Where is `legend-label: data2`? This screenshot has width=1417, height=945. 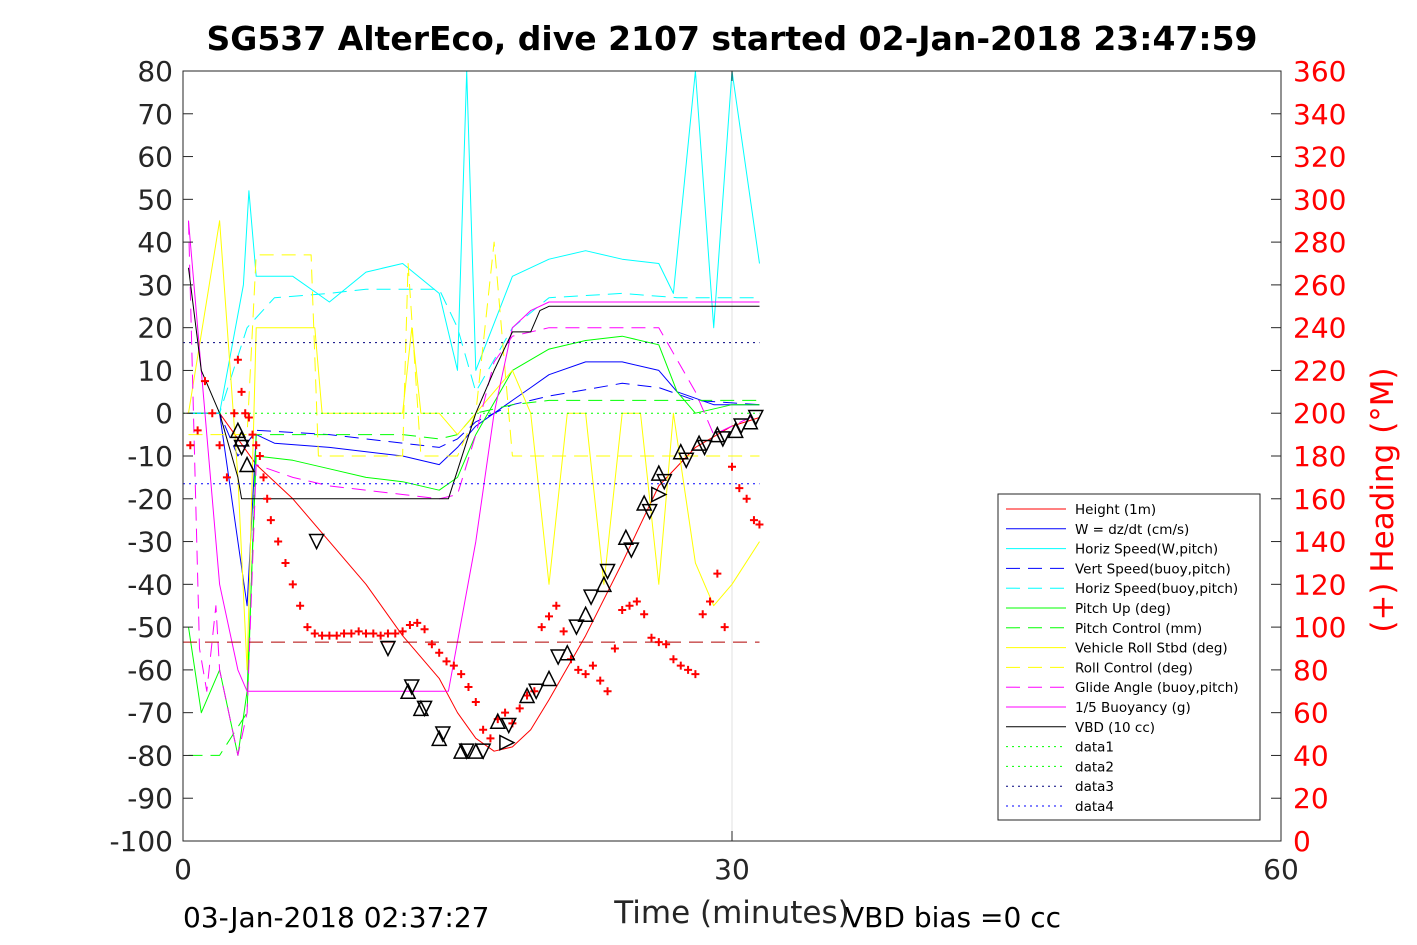
legend-label: data2 is located at coordinates (1094, 767).